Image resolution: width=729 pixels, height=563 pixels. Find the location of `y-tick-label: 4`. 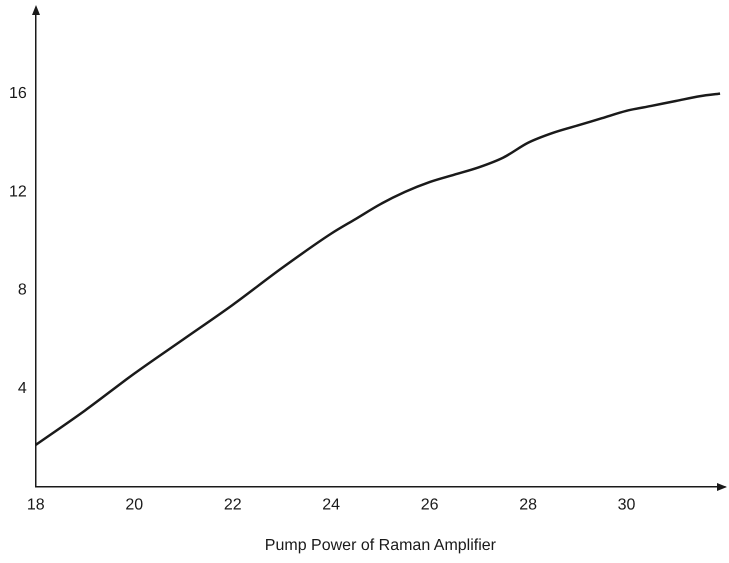

y-tick-label: 4 is located at coordinates (22, 388).